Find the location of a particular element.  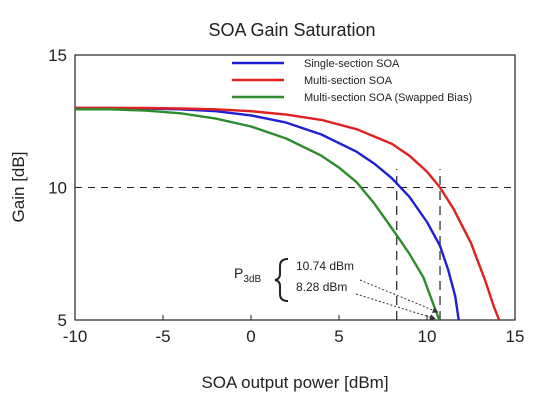

y-axis-label: Gain [dB] is located at coordinates (18, 187).